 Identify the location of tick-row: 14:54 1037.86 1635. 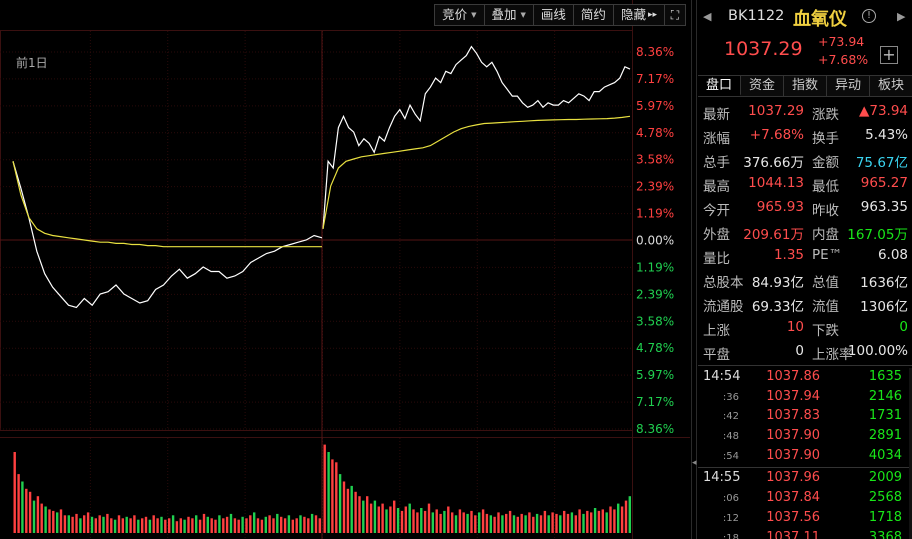
(805, 378).